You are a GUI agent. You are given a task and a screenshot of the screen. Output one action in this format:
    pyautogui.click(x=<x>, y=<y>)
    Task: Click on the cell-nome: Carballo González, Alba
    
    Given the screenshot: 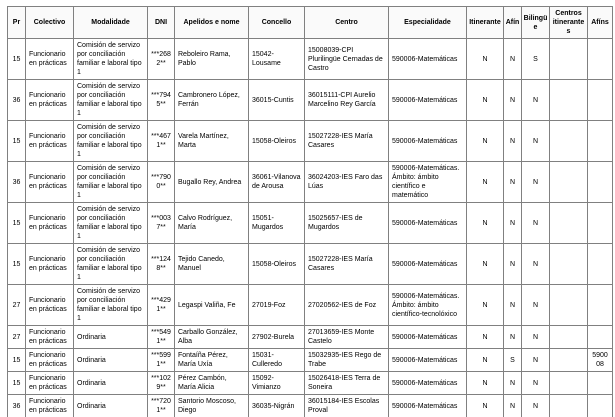 What is the action you would take?
    pyautogui.click(x=211, y=337)
    